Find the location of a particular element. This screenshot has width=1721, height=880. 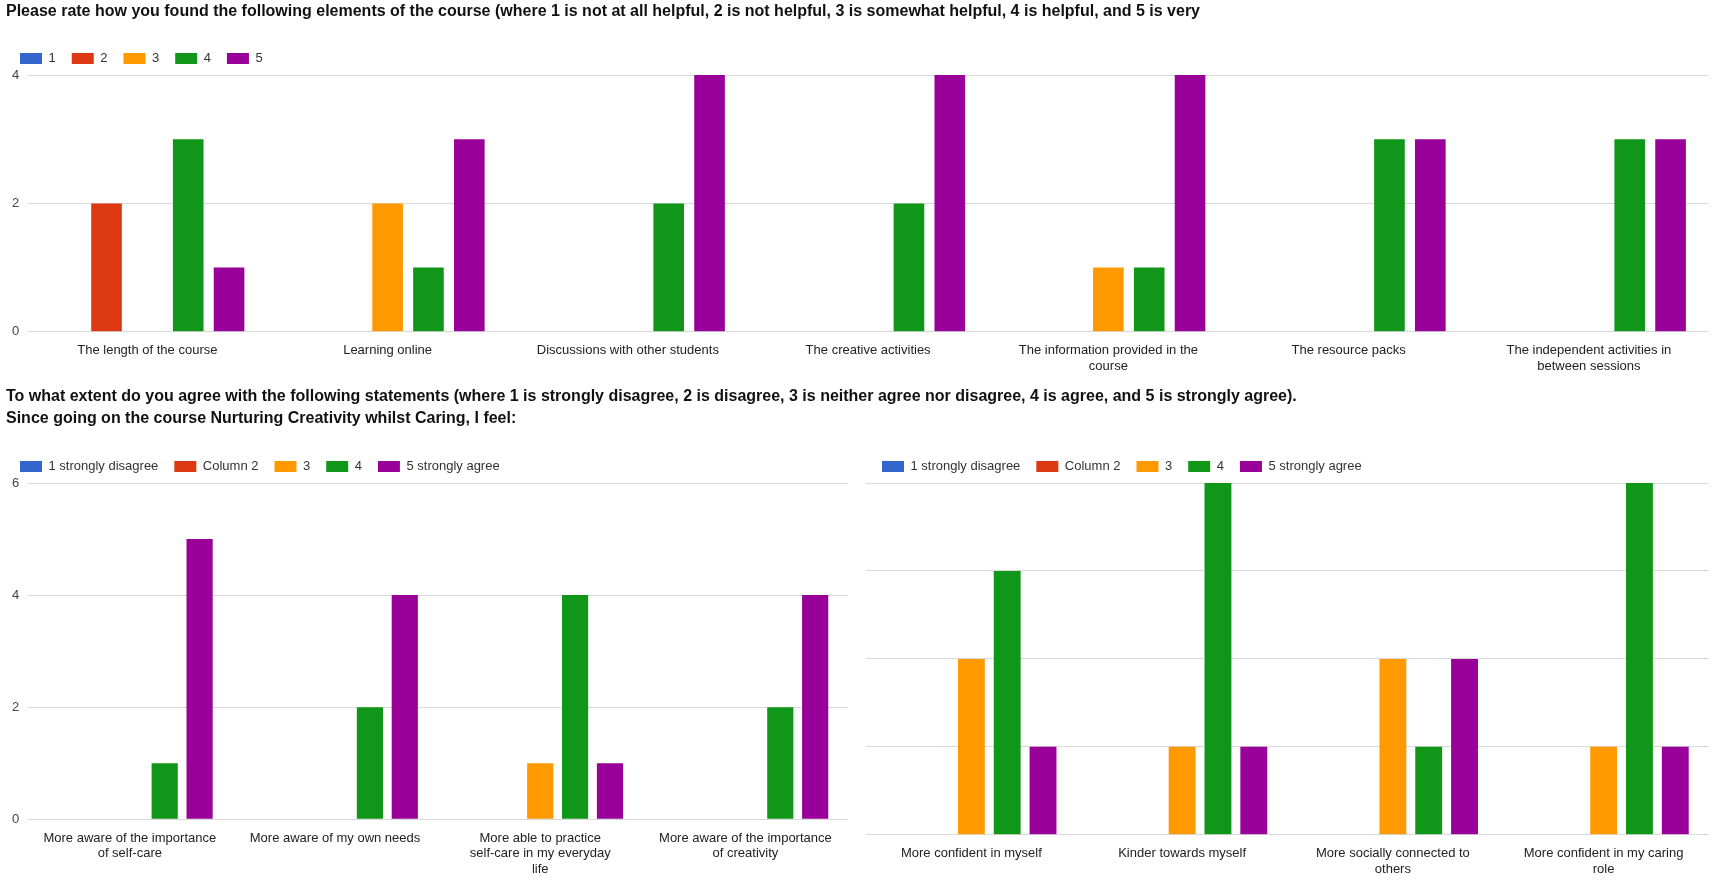

x-tick-label: The information provided in the course is located at coordinates (1108, 357).